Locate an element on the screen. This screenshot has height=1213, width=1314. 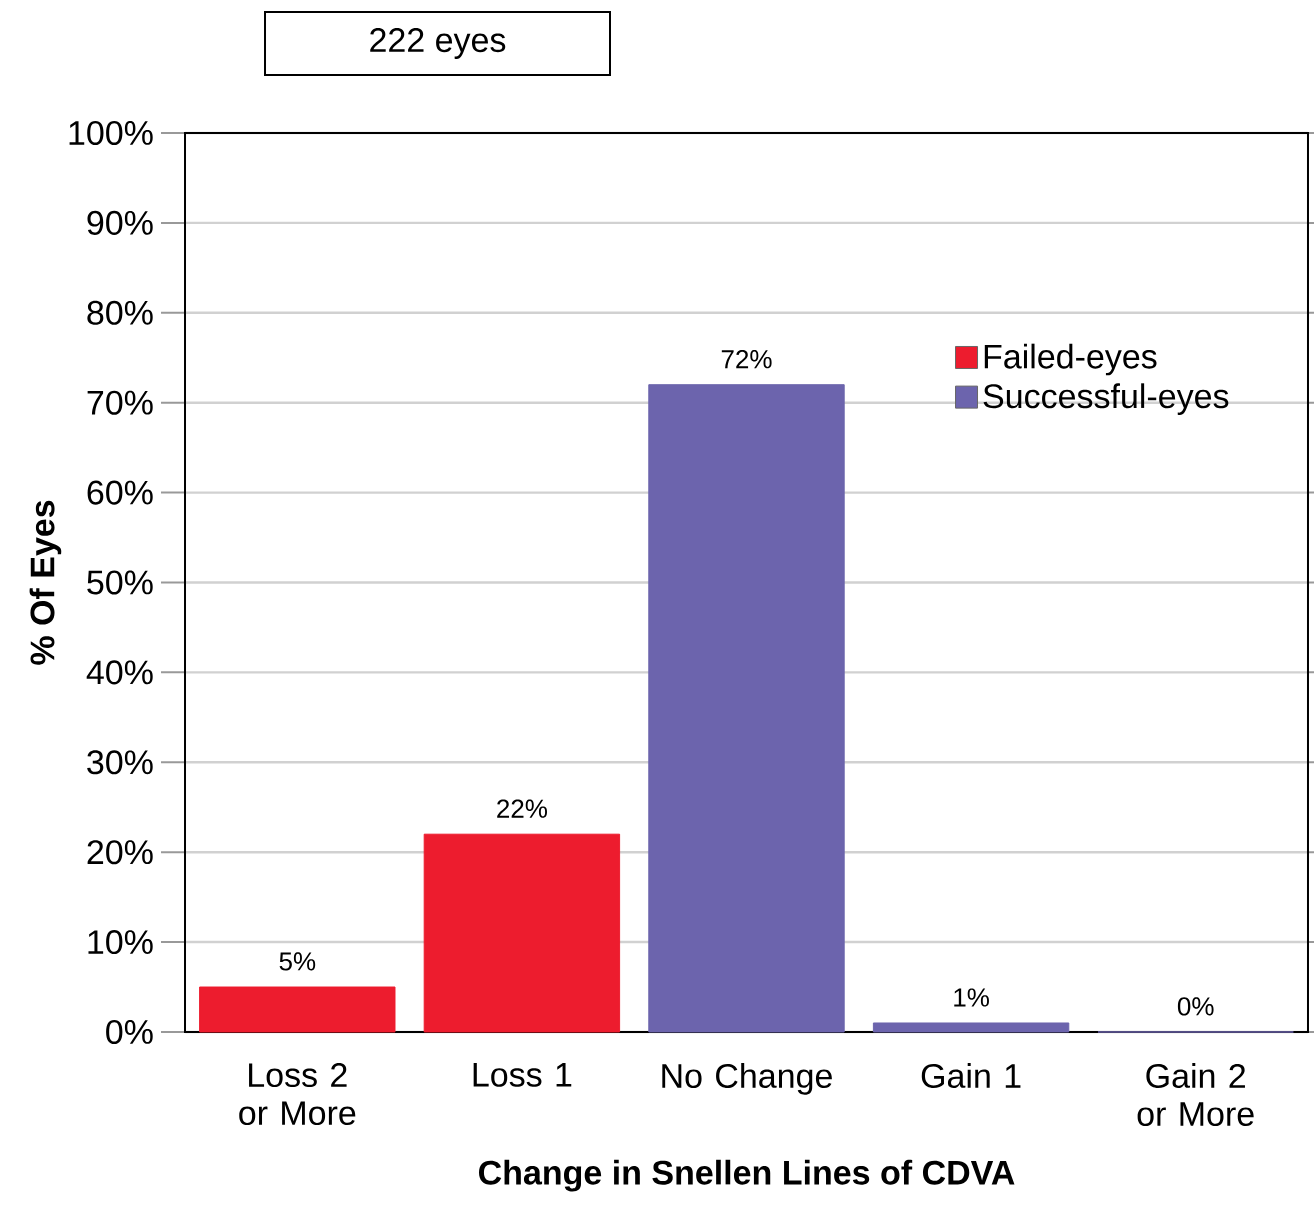
y-tick-label: 90% is located at coordinates (120, 222).